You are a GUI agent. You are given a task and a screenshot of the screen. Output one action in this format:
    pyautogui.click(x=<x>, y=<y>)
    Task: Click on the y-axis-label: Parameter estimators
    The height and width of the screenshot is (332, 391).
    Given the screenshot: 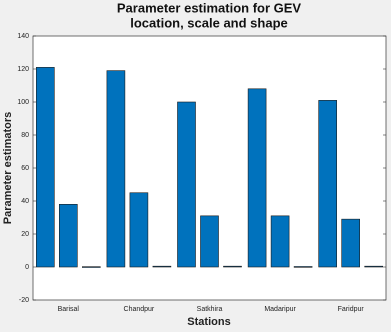 What is the action you would take?
    pyautogui.click(x=8, y=168)
    